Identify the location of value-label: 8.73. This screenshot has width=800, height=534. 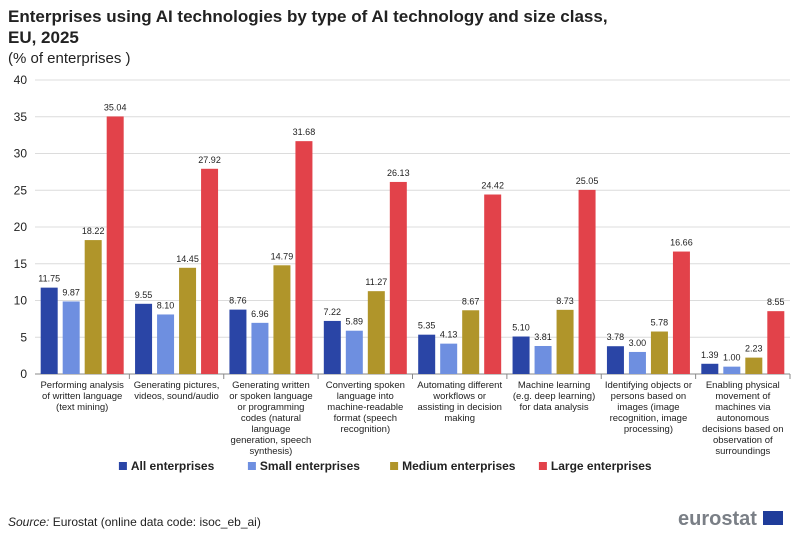
(565, 301).